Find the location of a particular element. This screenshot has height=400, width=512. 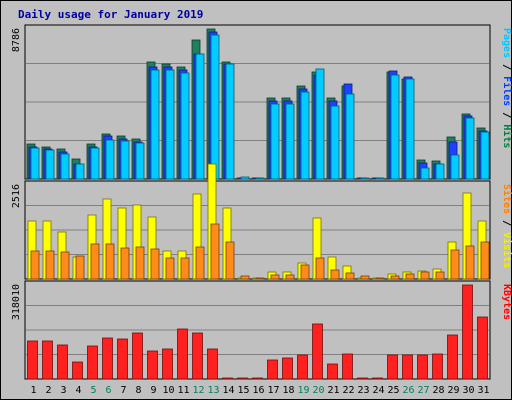

chart-title: Daily usage for January 2019 is located at coordinates (110, 14).